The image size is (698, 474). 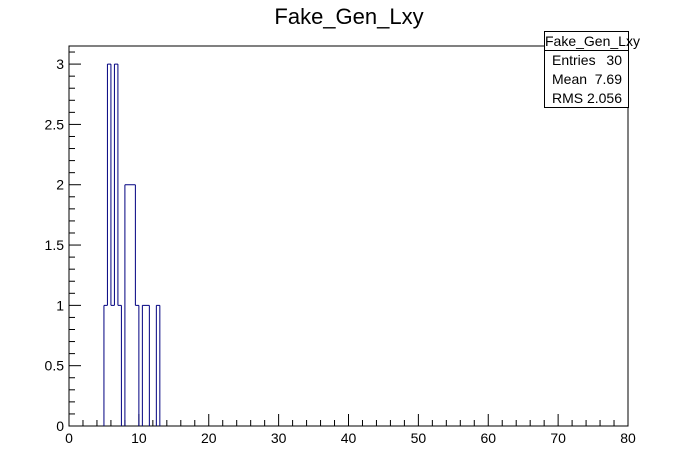 What do you see at coordinates (55, 366) in the screenshot?
I see `y-tick-label: 0.5` at bounding box center [55, 366].